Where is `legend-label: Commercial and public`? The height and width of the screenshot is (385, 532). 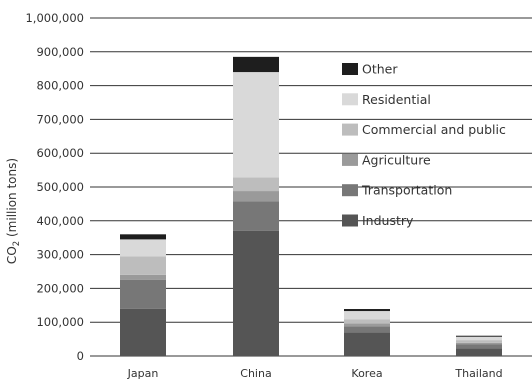 legend-label: Commercial and public is located at coordinates (434, 129).